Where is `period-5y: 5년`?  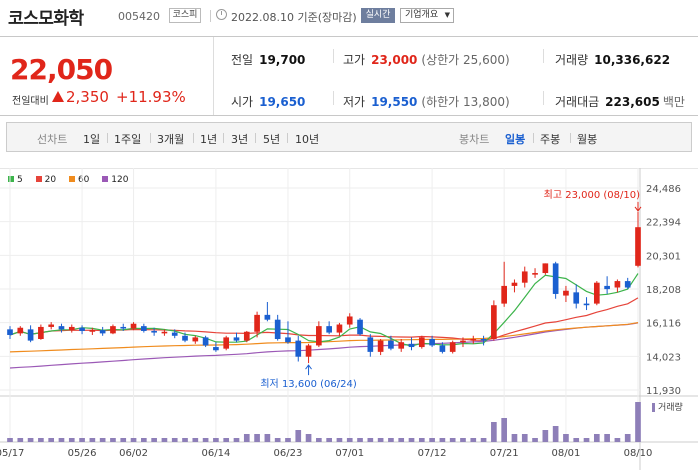 period-5y: 5년 is located at coordinates (272, 139).